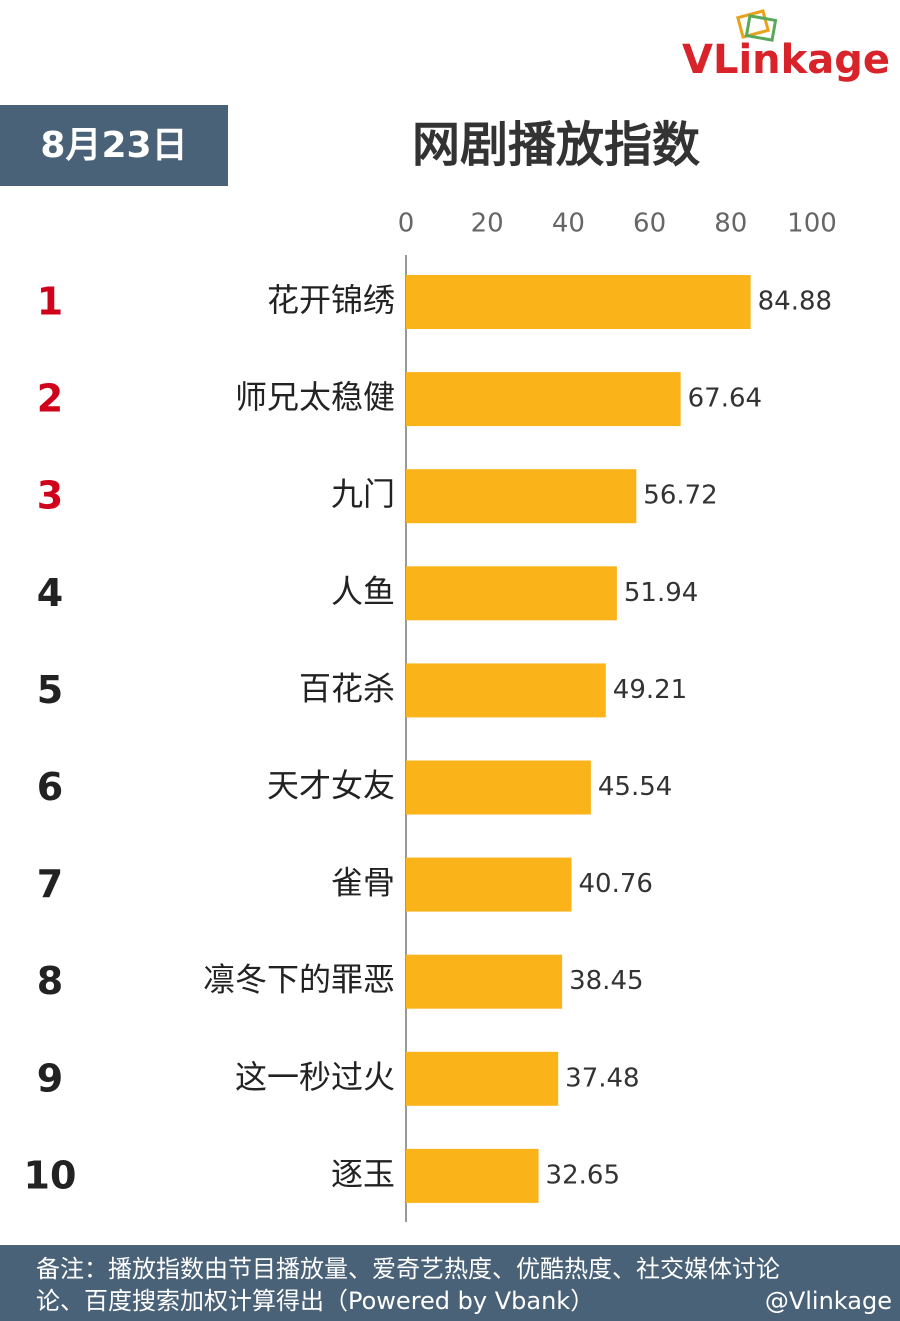  Describe the element at coordinates (730, 224) in the screenshot. I see `x-tick-label: 80` at that location.